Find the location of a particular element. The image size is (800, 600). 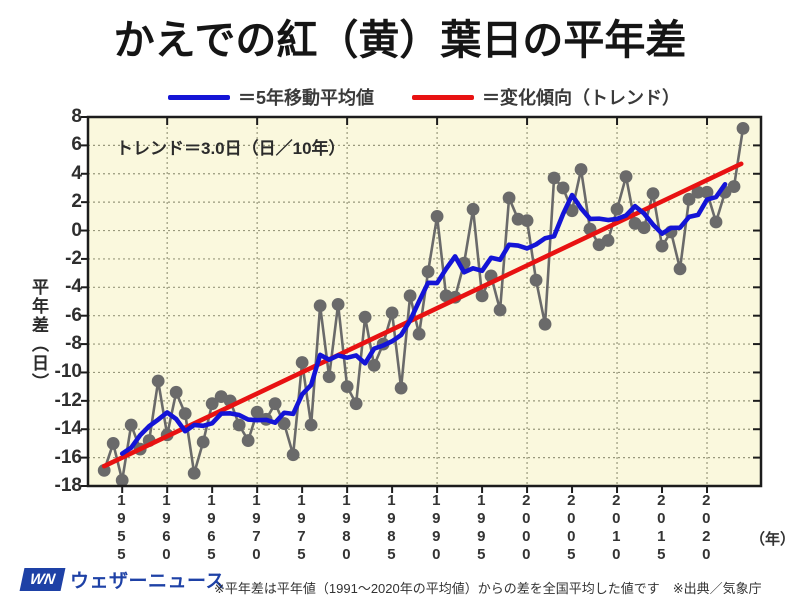

x-tick-label: 1975 is located at coordinates (301, 528).